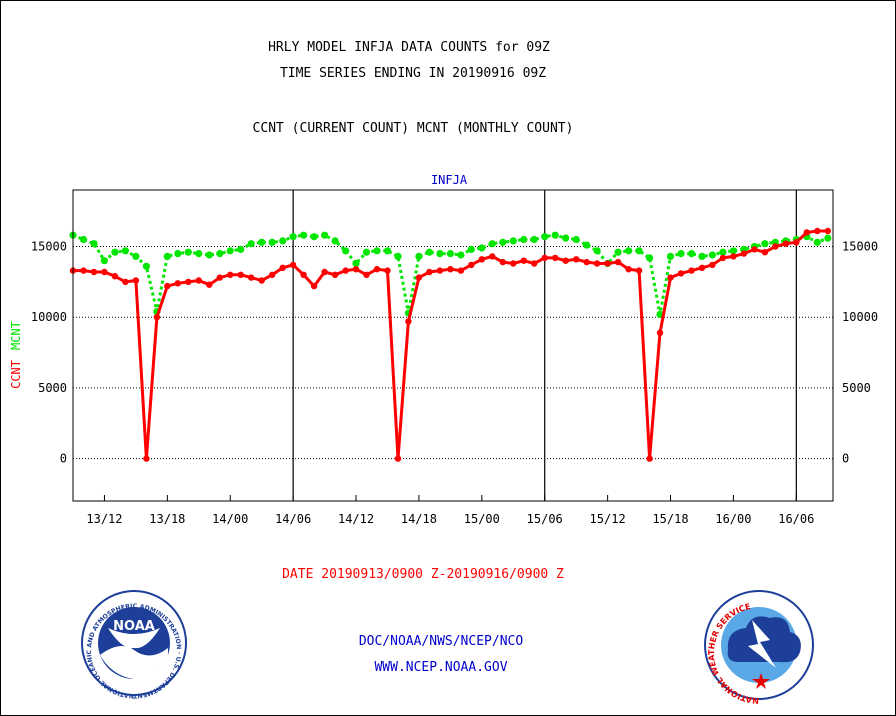 The height and width of the screenshot is (716, 896). I want to click on x-tick-label-6: 15/00, so click(482, 519).